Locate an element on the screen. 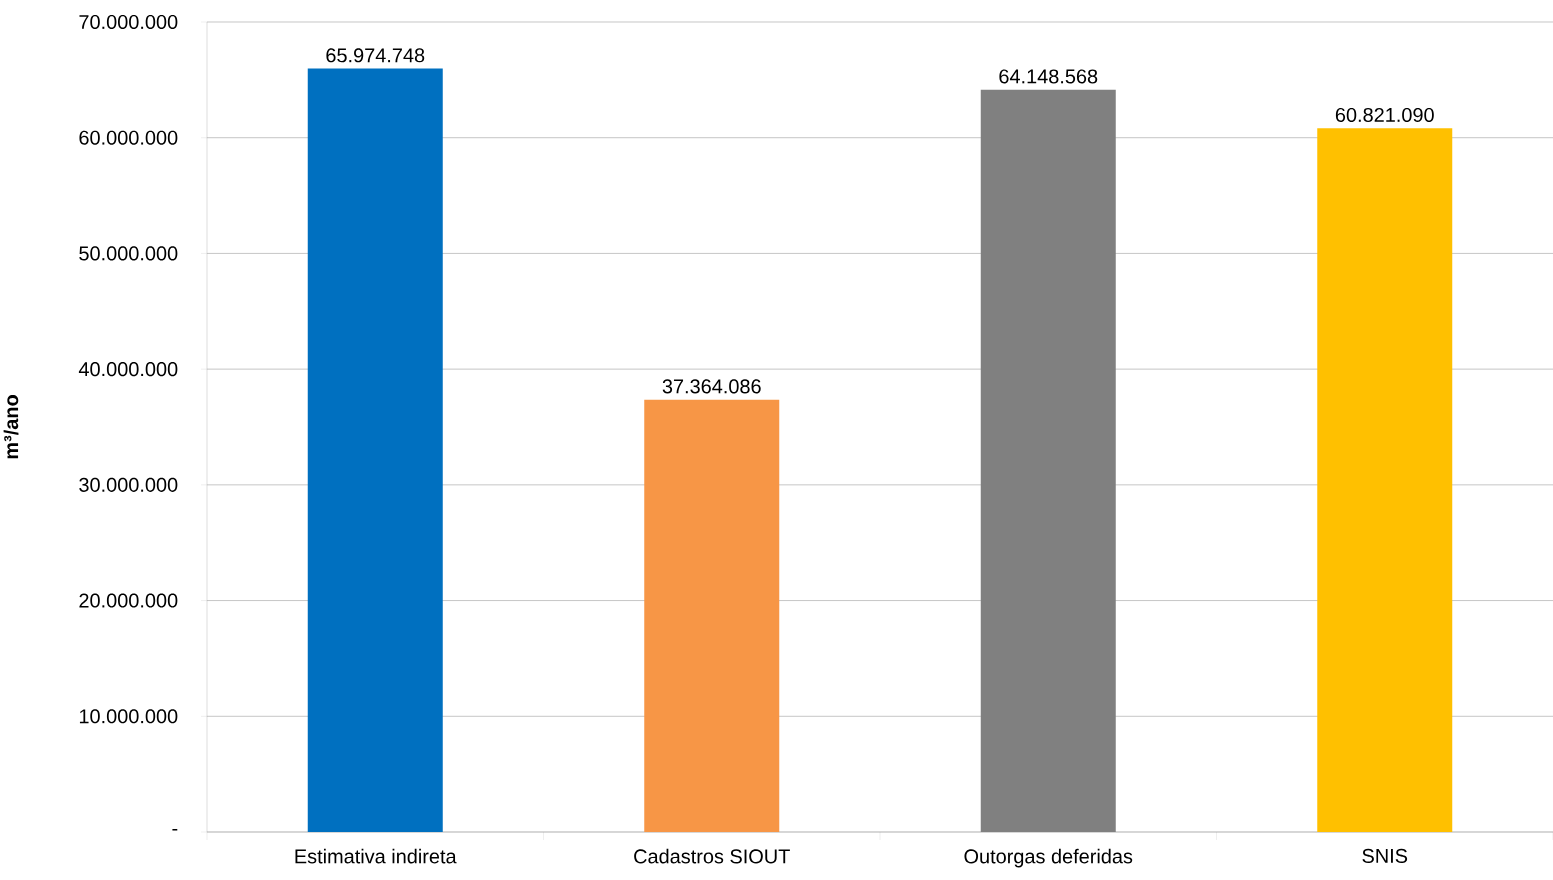 The width and height of the screenshot is (1553, 880). y-tick-label: 50.000.000 is located at coordinates (128, 253).